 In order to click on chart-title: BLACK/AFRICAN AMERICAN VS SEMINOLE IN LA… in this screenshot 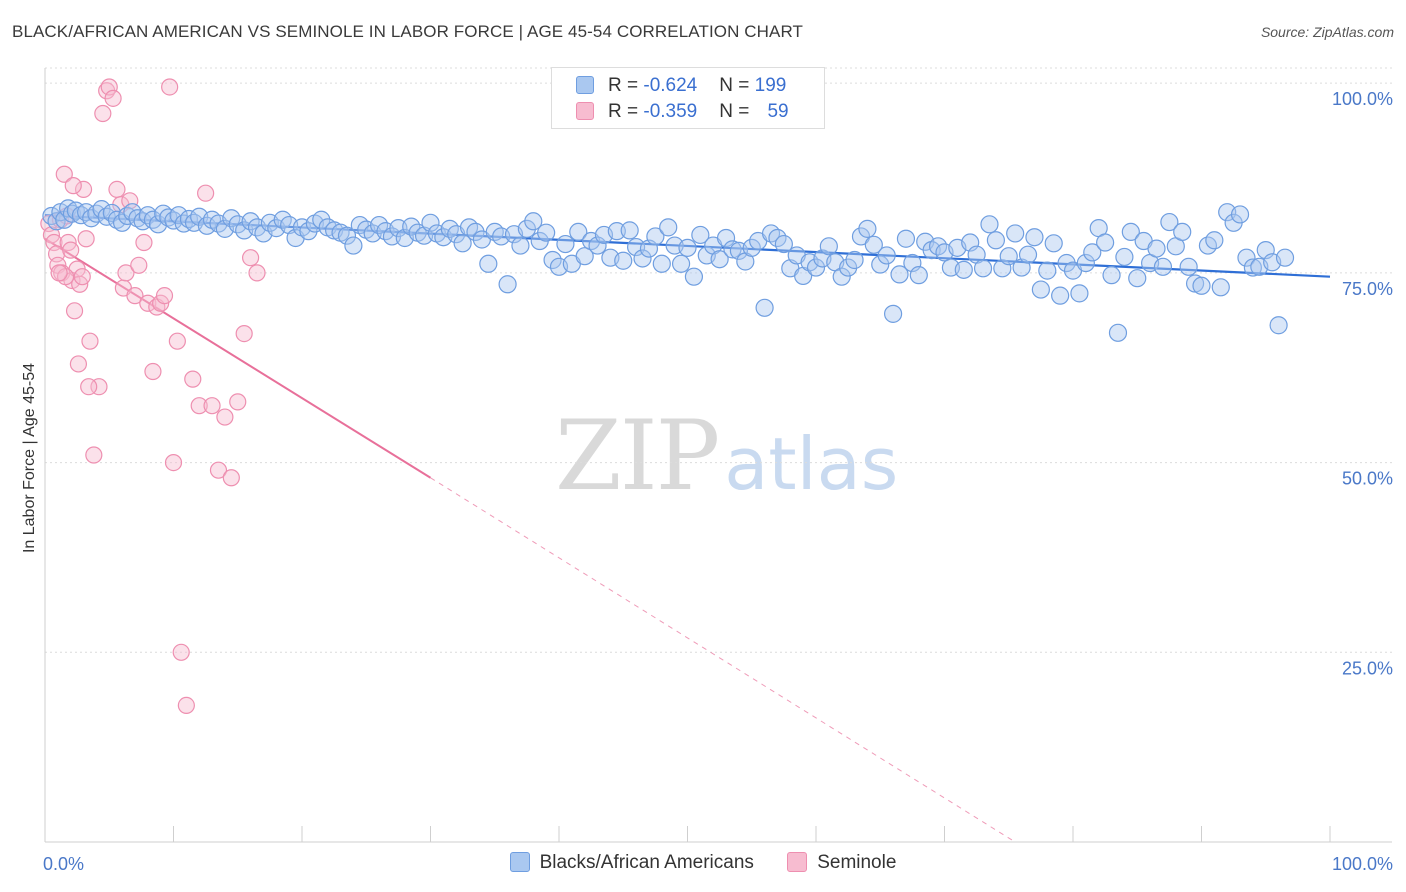, I will do `click(408, 31)`.